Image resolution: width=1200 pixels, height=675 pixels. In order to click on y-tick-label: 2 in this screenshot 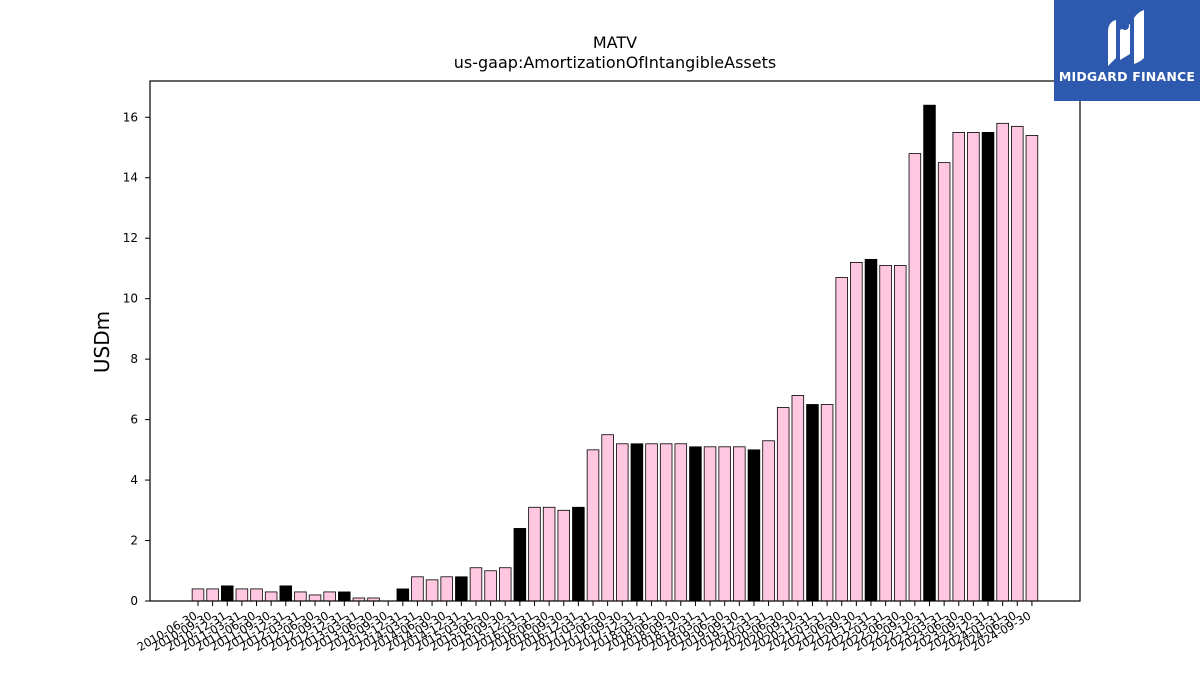, I will do `click(134, 541)`.